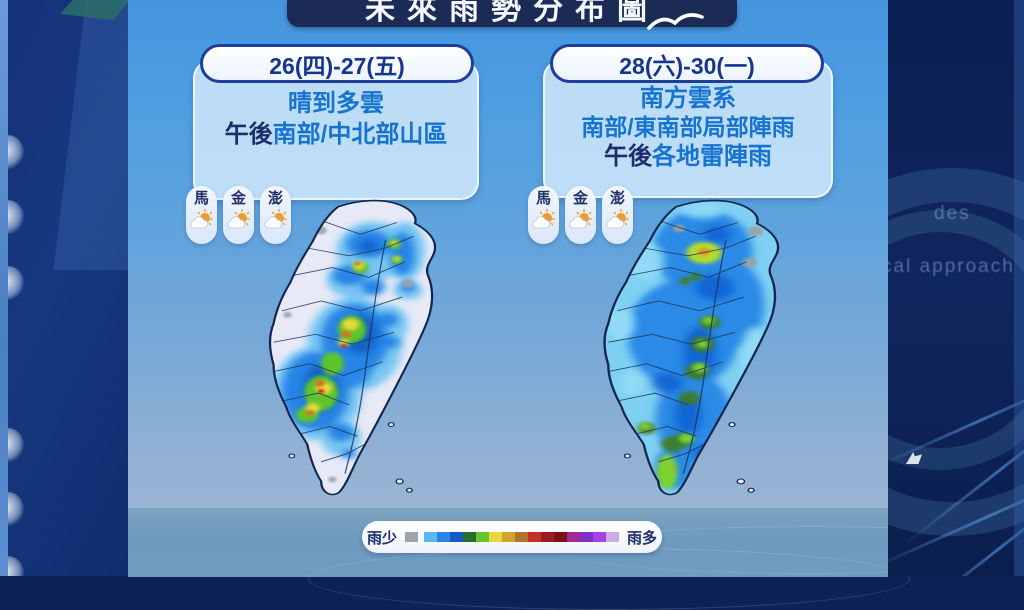 The width and height of the screenshot is (1024, 610). What do you see at coordinates (688, 98) in the screenshot?
I see `forecast-right-line1: 南方雲系` at bounding box center [688, 98].